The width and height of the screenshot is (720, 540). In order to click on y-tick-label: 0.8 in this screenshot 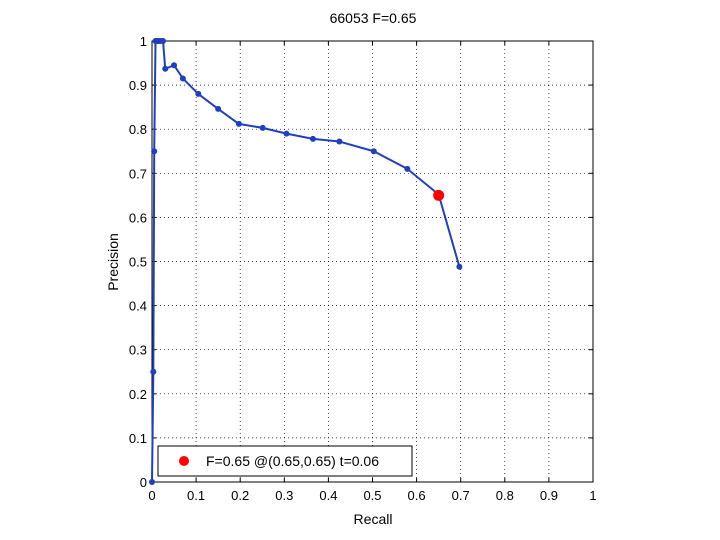, I will do `click(138, 129)`.